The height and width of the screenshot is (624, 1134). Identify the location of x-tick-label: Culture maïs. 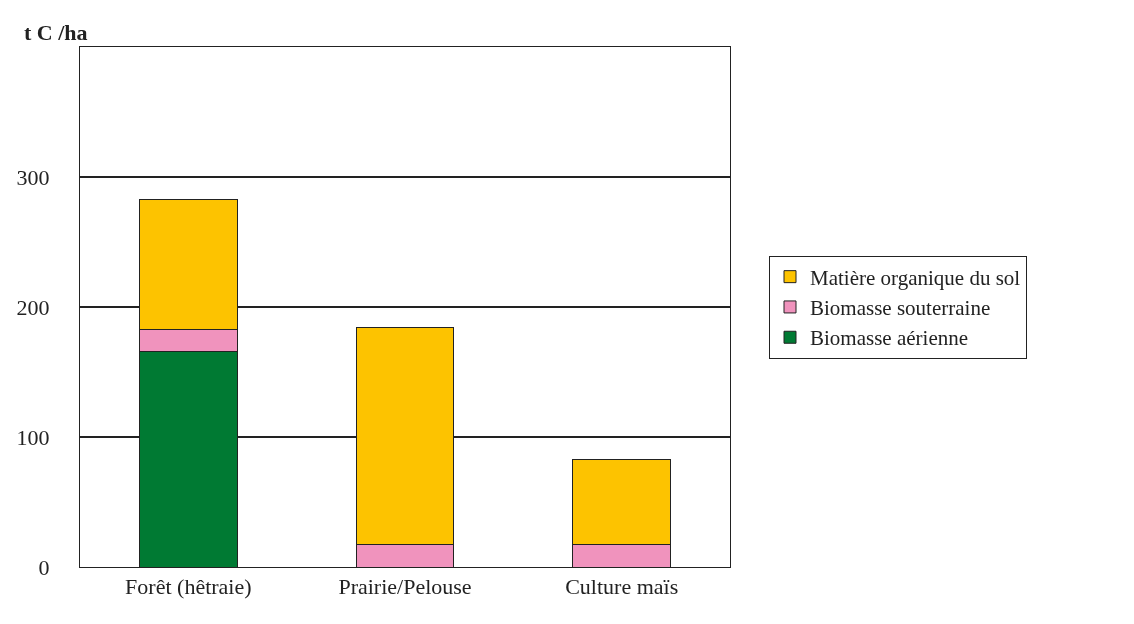
(622, 587).